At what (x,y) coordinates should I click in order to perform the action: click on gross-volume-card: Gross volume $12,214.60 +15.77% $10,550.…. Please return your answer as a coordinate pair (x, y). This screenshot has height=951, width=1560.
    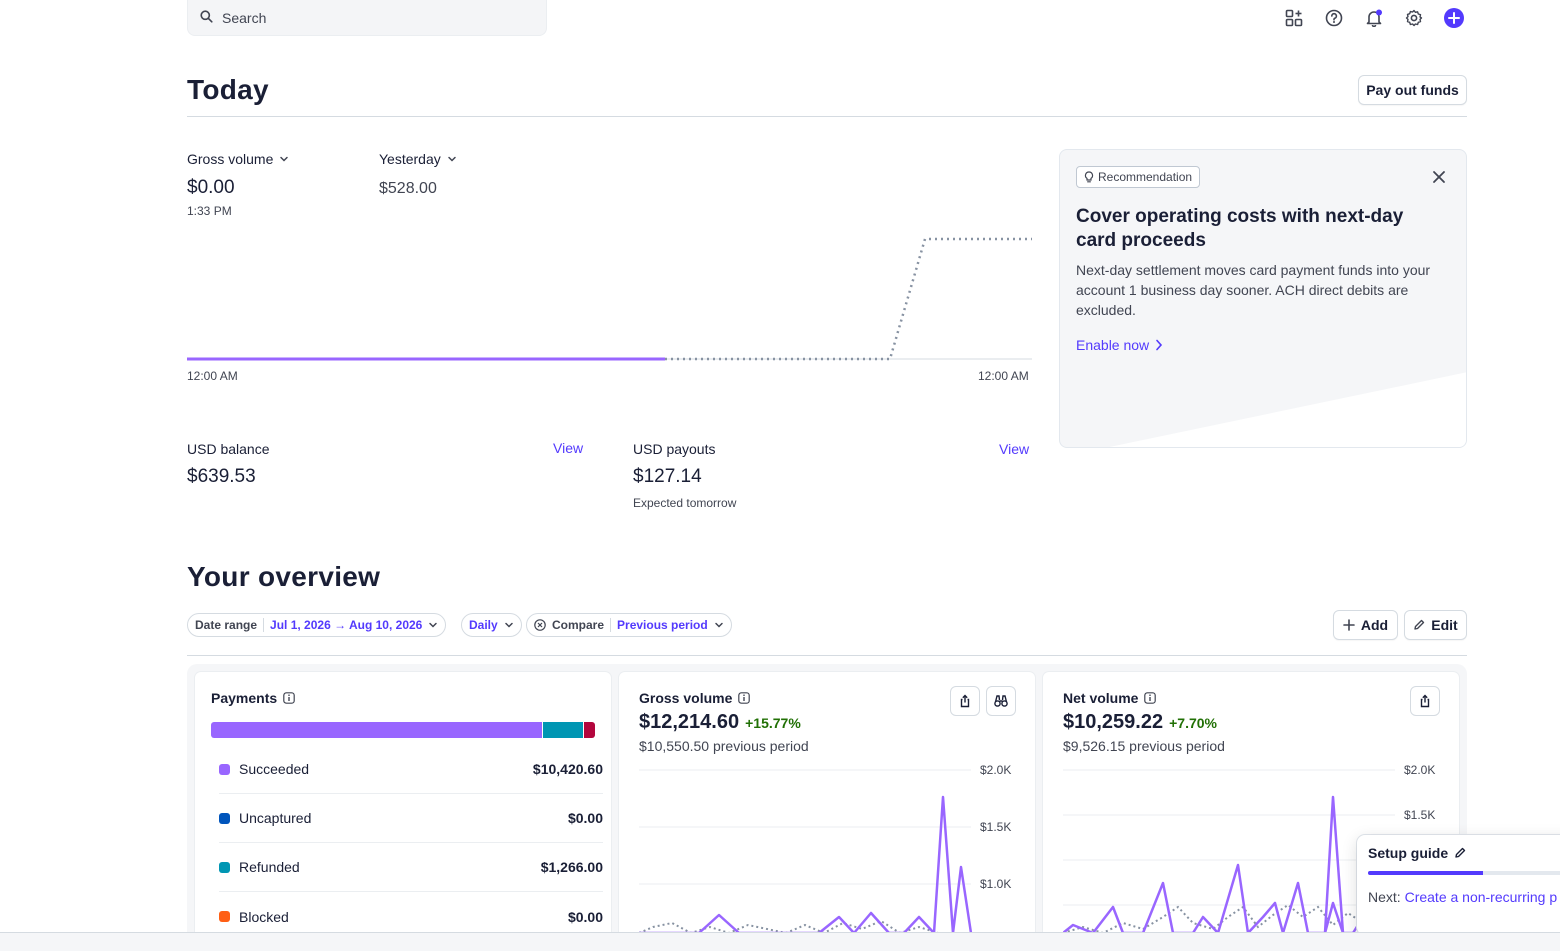
    Looking at the image, I should click on (827, 811).